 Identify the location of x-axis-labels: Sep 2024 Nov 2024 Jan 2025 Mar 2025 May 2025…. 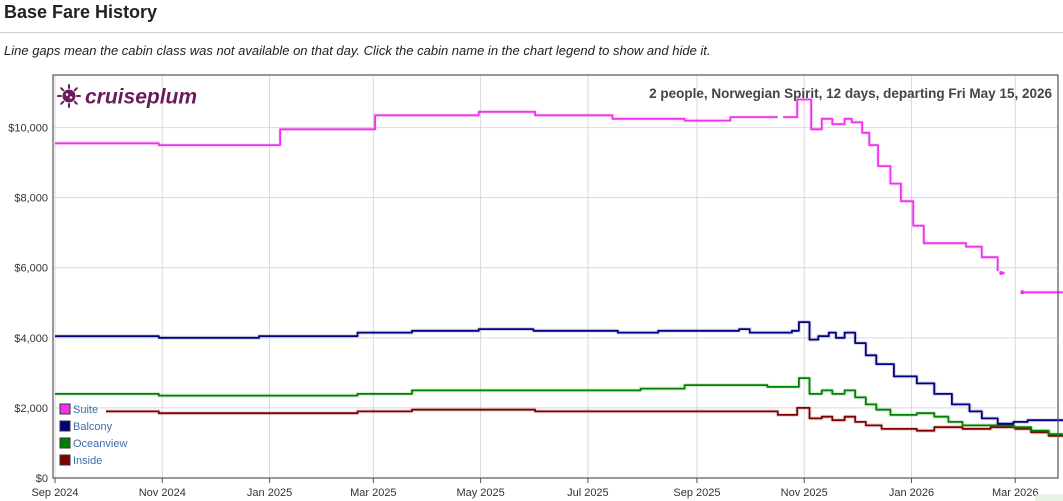
(534, 488).